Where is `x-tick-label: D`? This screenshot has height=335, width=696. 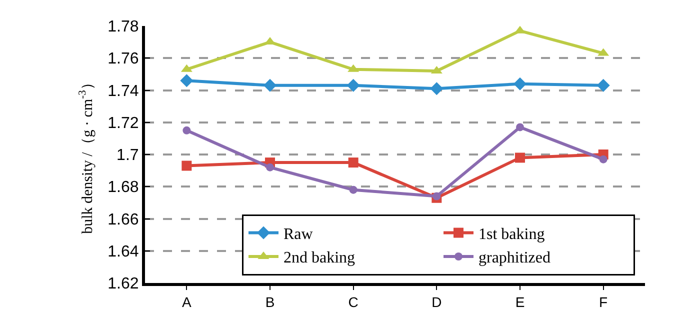 x-tick-label: D is located at coordinates (437, 302).